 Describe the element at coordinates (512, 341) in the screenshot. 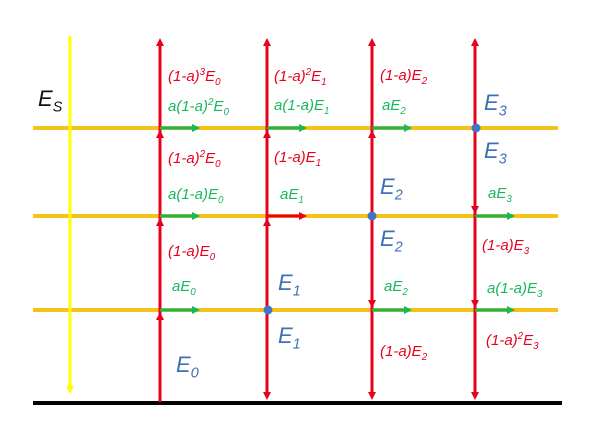

I see `col4-down-r0-label: (1-a)2E3` at that location.